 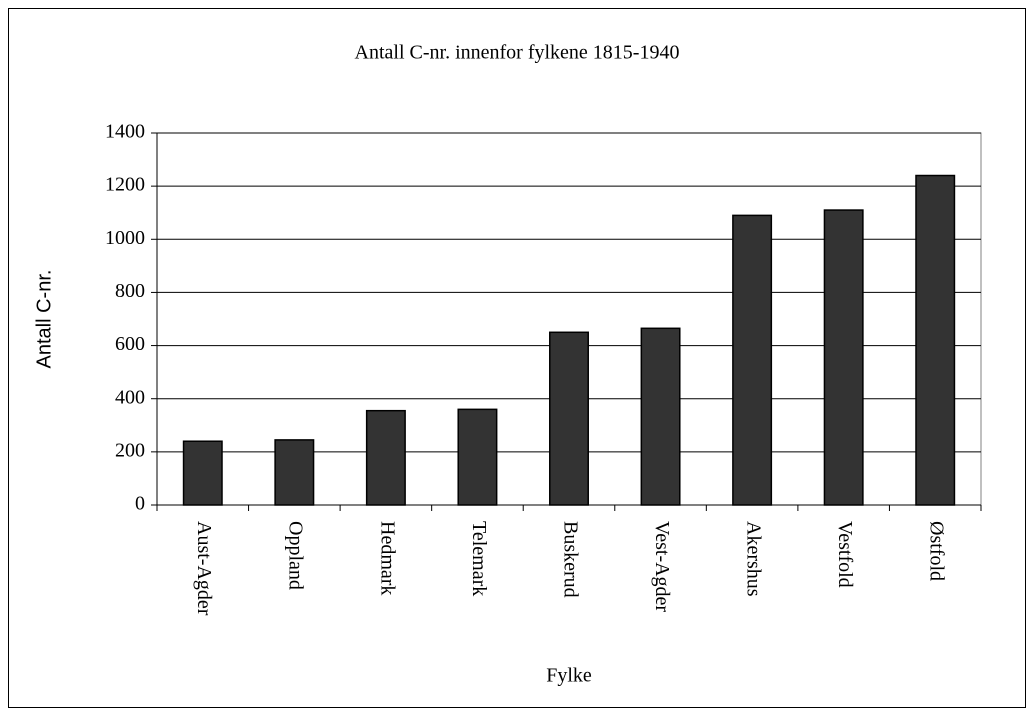 I want to click on y-tick-label: 1000, so click(x=125, y=238).